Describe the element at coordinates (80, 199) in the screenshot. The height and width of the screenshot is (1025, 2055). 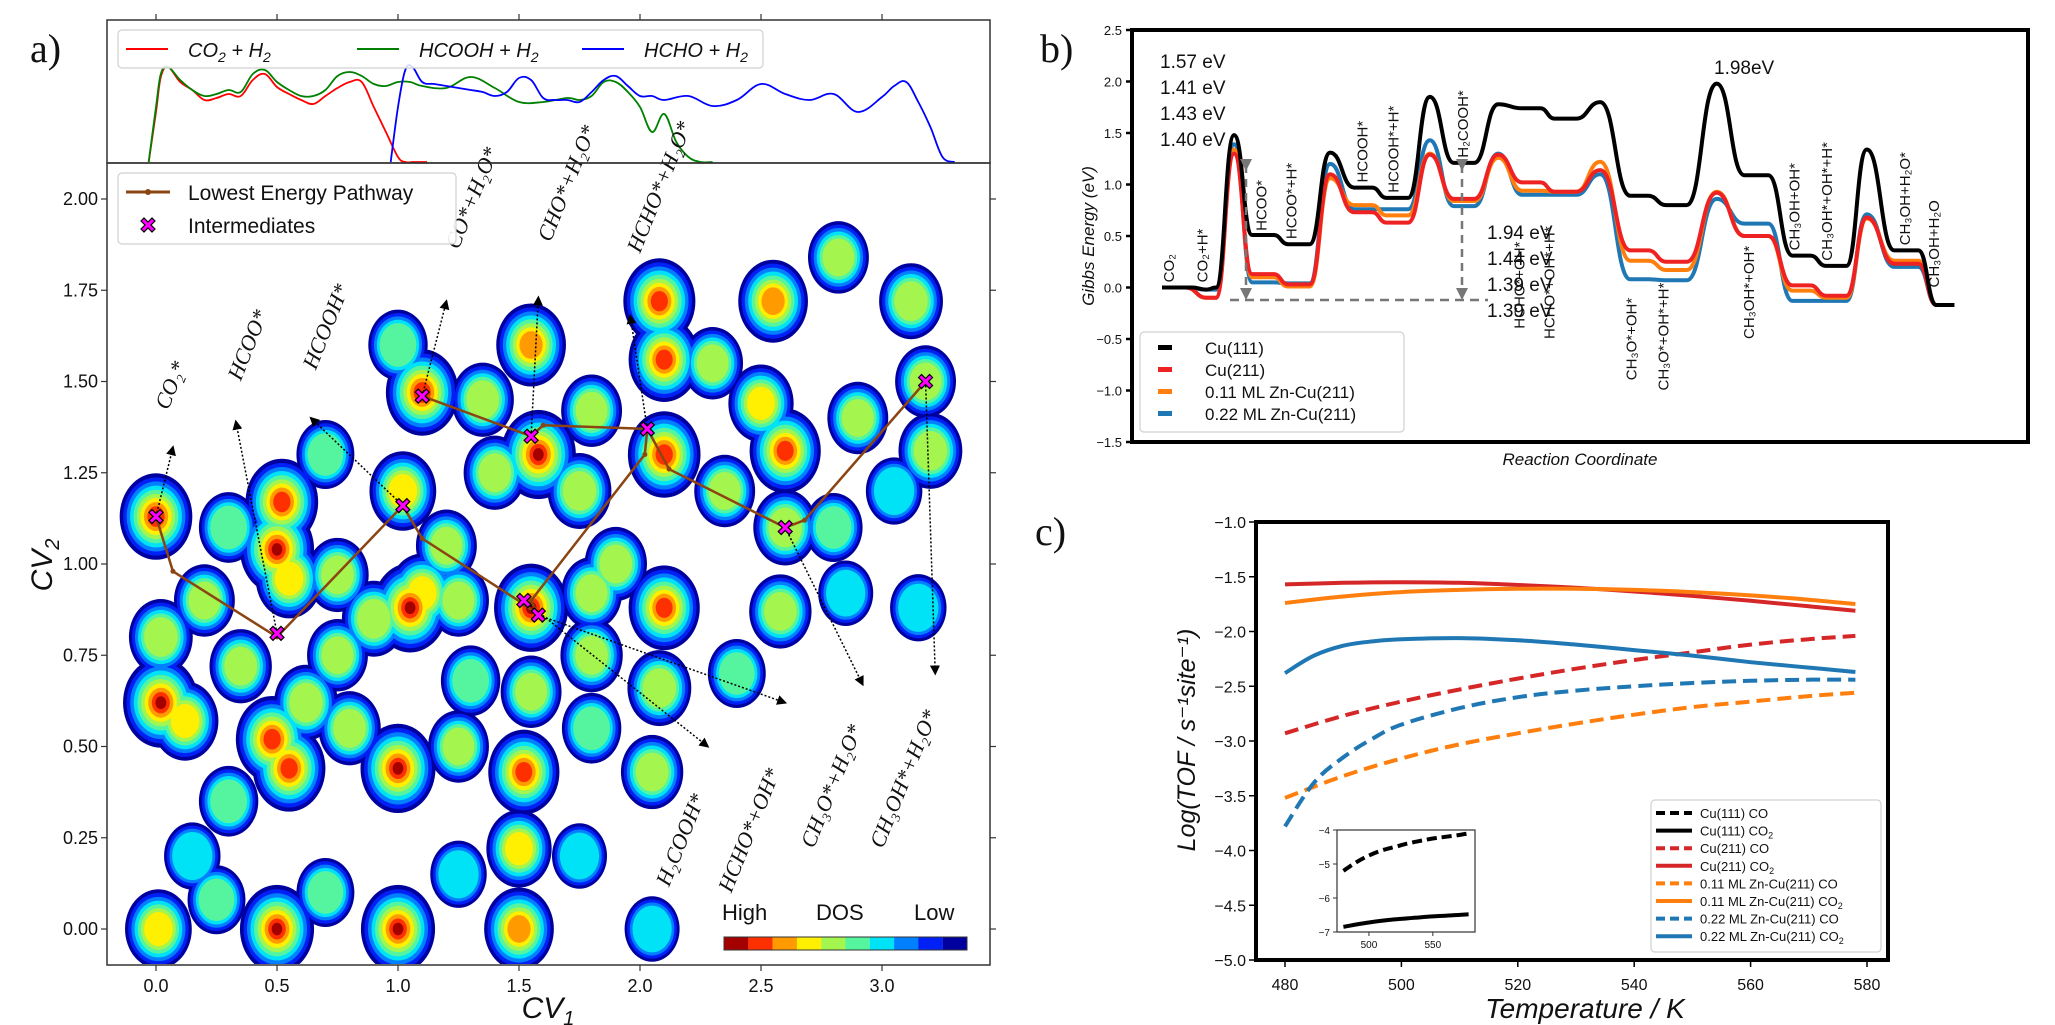
I see `a-main-ytick-label-8: 2.00` at that location.